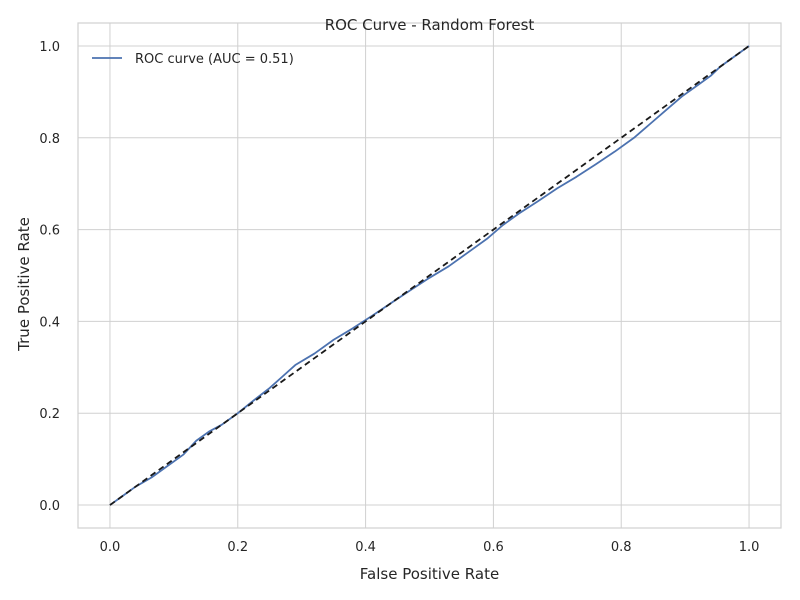  Describe the element at coordinates (365, 547) in the screenshot. I see `x-tick-label: 0.4` at that location.